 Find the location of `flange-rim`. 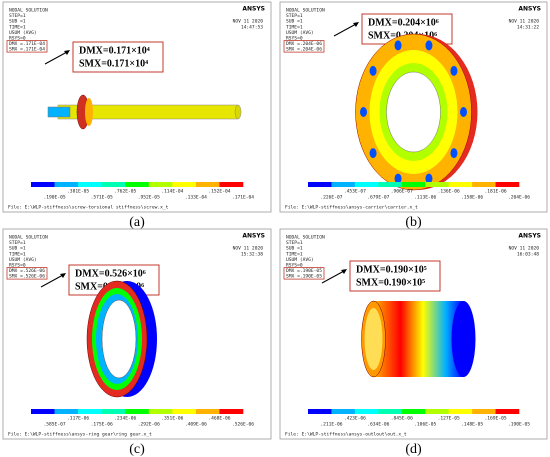

flange-rim is located at coordinates (89, 112).